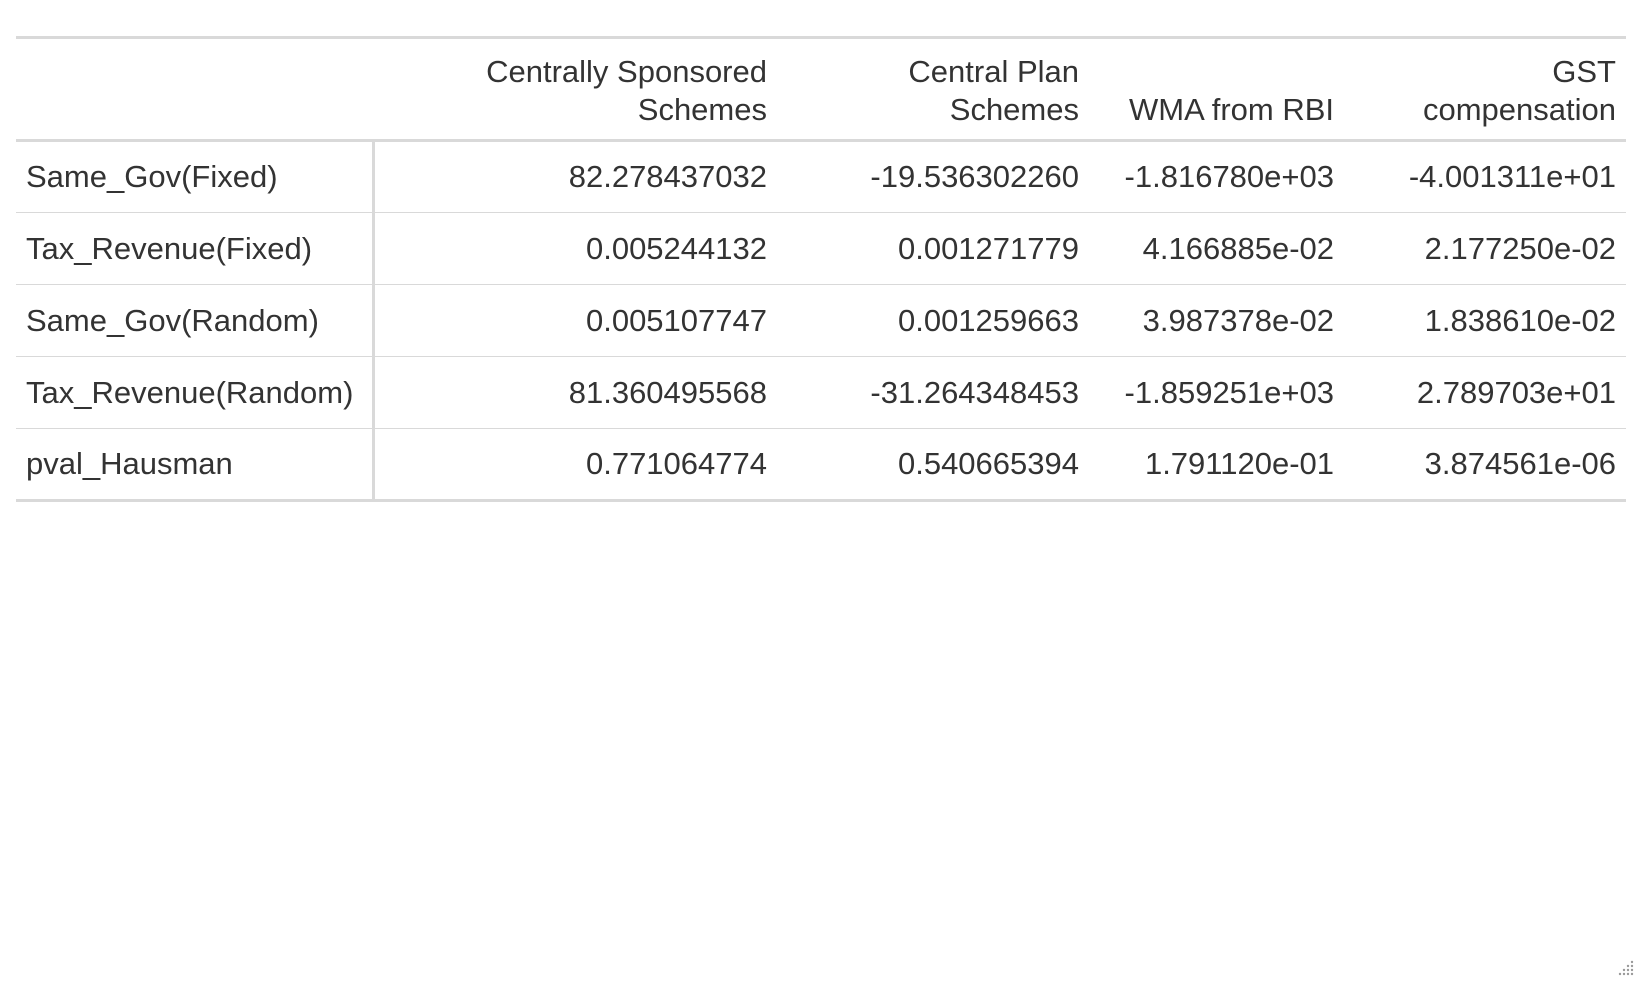 The image size is (1638, 981). I want to click on table-cell: -31.264348453, so click(974, 392).